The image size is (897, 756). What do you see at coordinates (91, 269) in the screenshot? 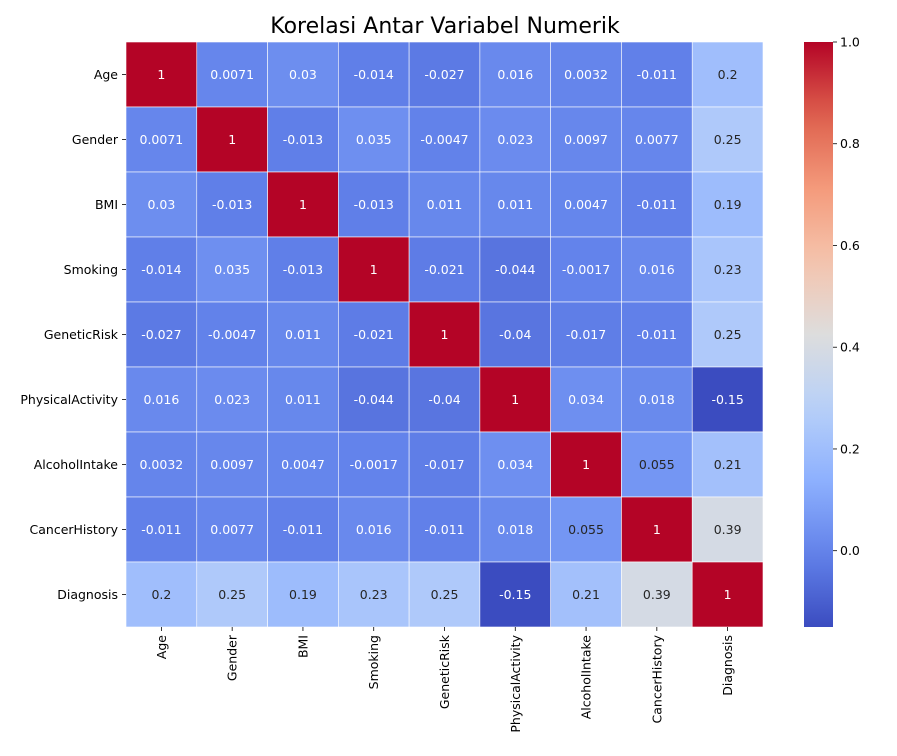
I see `row-tick-label: Smoking` at bounding box center [91, 269].